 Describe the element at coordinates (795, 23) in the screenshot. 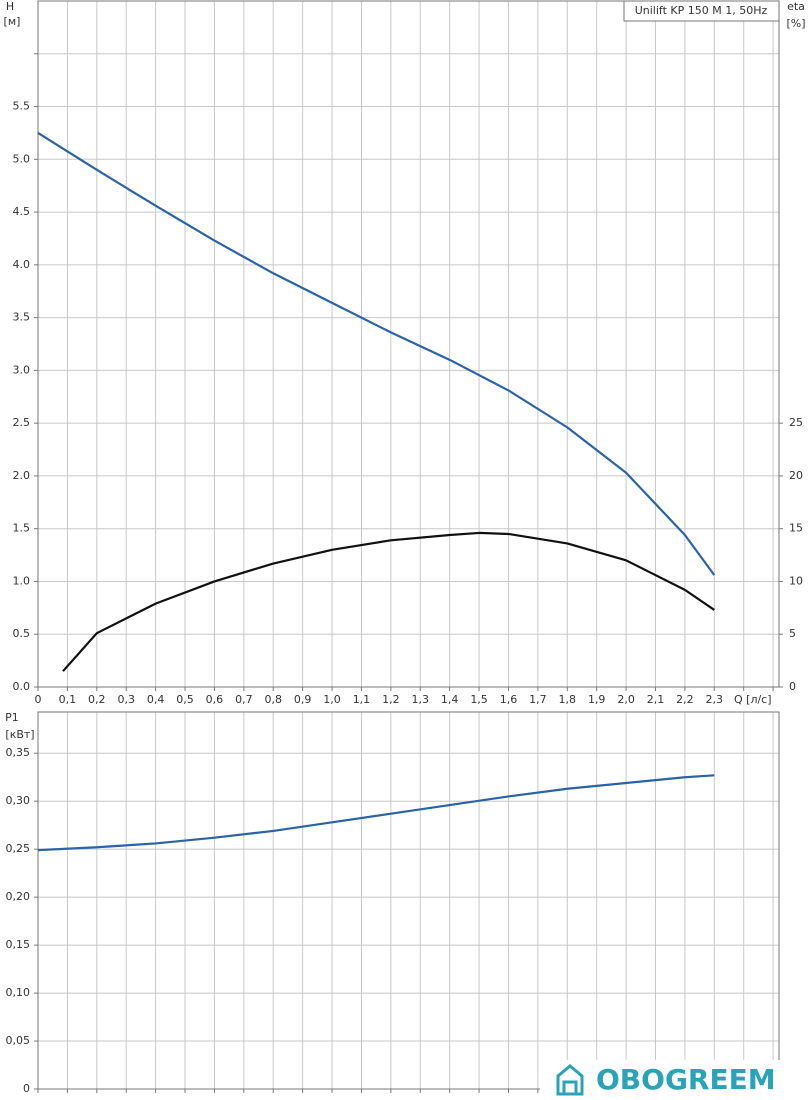

I see `y2-axis-unit: [%]` at that location.